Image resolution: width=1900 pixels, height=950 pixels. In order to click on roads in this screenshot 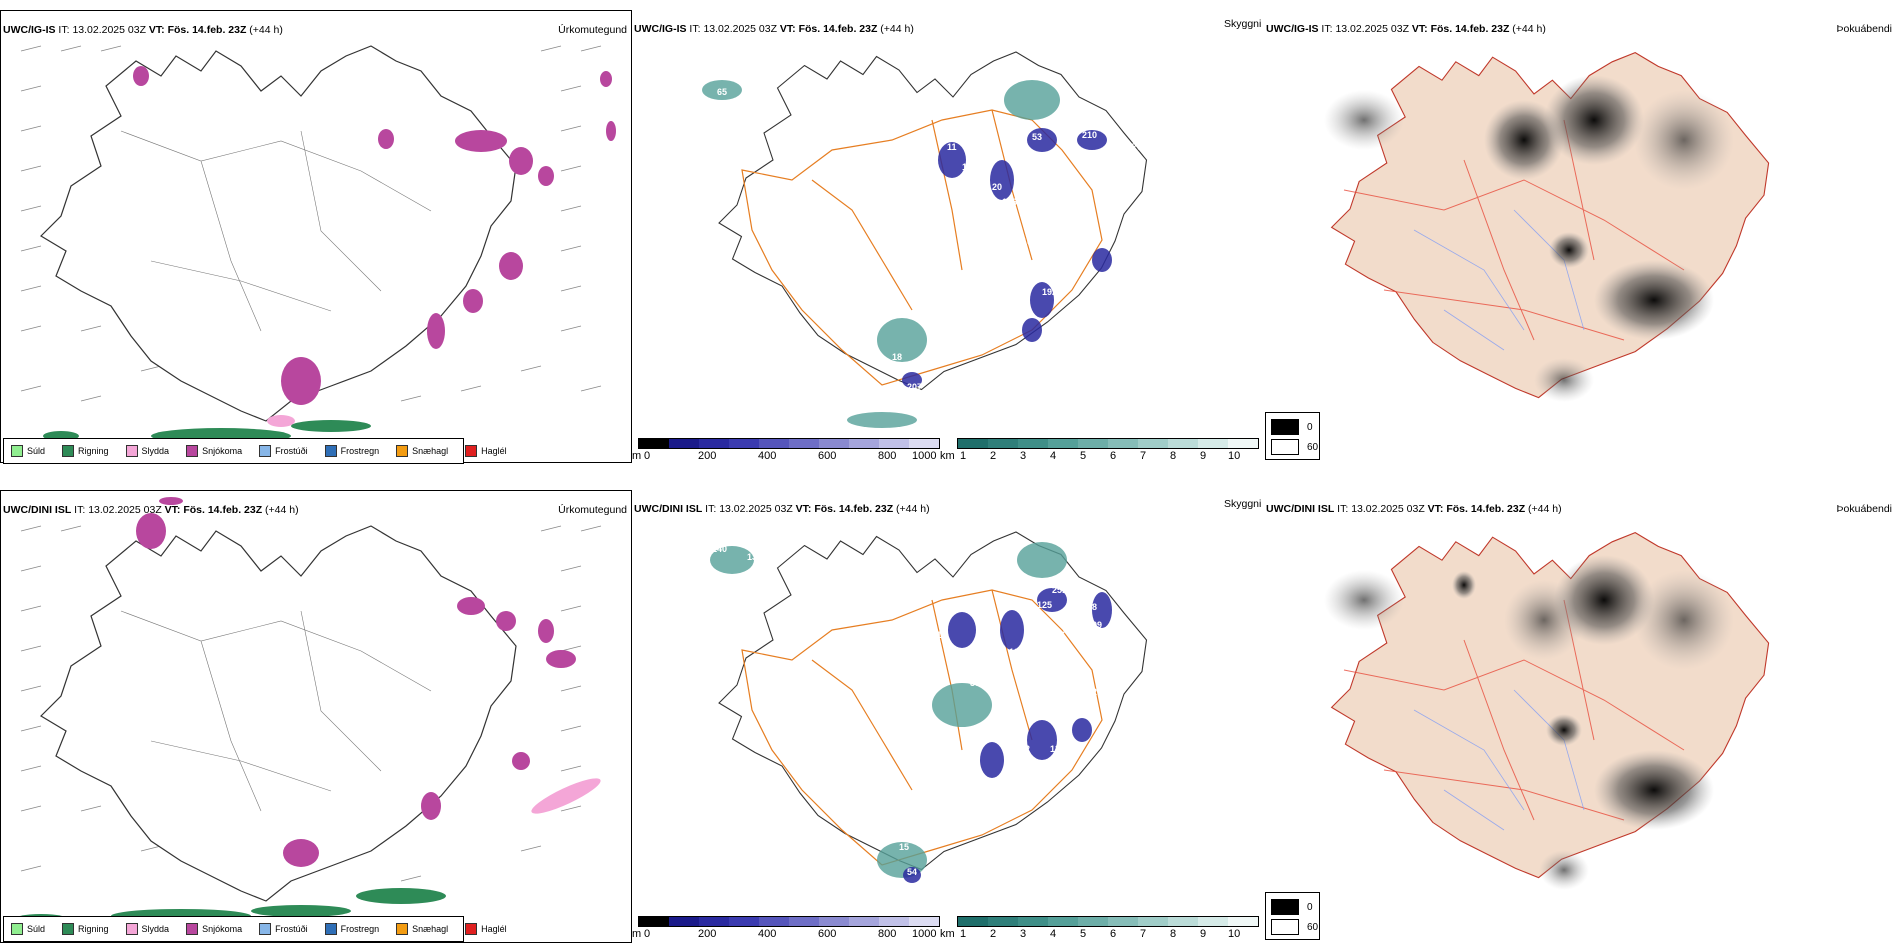, I will do `click(276, 231)`.